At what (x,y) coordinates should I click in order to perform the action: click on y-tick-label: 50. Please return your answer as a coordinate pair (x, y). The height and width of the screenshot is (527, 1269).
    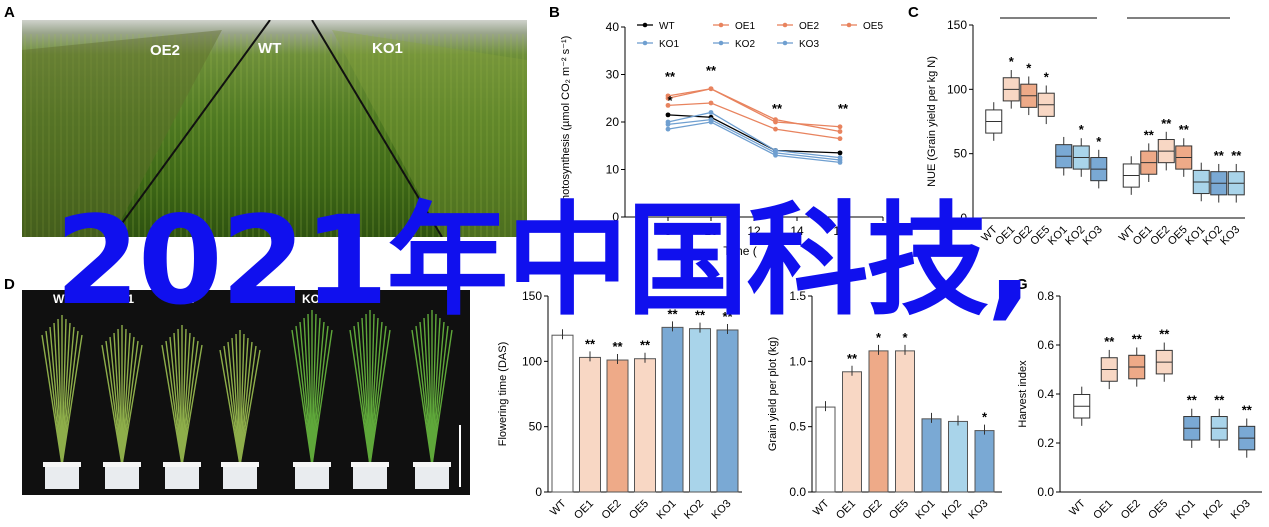
    Looking at the image, I should click on (961, 154).